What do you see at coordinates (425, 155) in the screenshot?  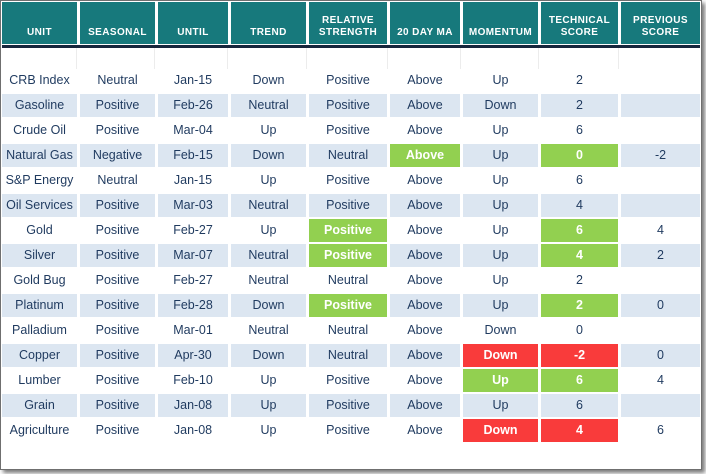 I see `cell-20-day-ma-natural-gas: Above` at bounding box center [425, 155].